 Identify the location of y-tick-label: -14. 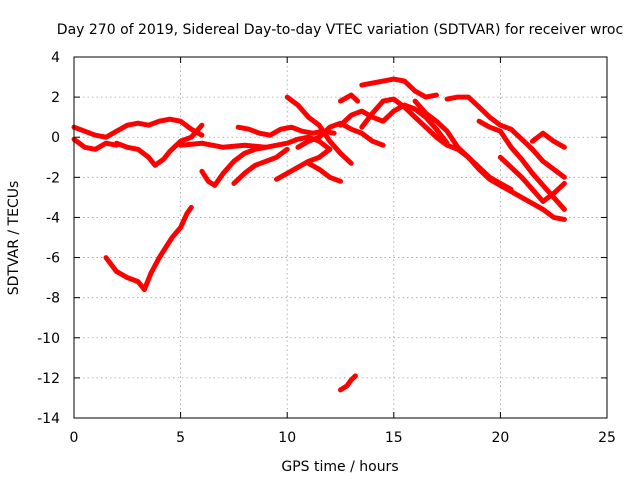
(48, 419).